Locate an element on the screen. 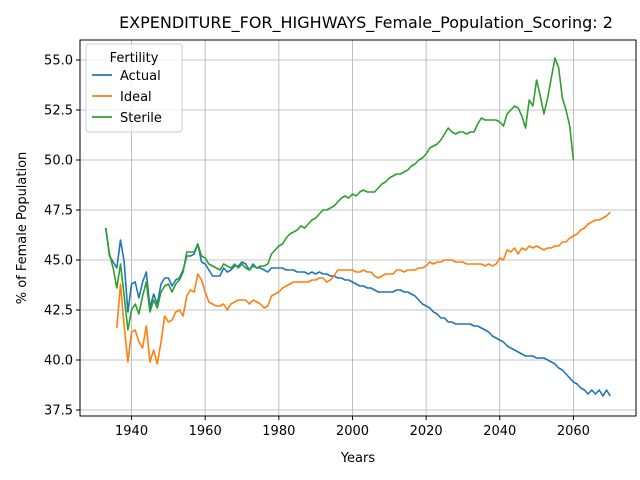  y-tick-label: 37.5 is located at coordinates (58, 411).